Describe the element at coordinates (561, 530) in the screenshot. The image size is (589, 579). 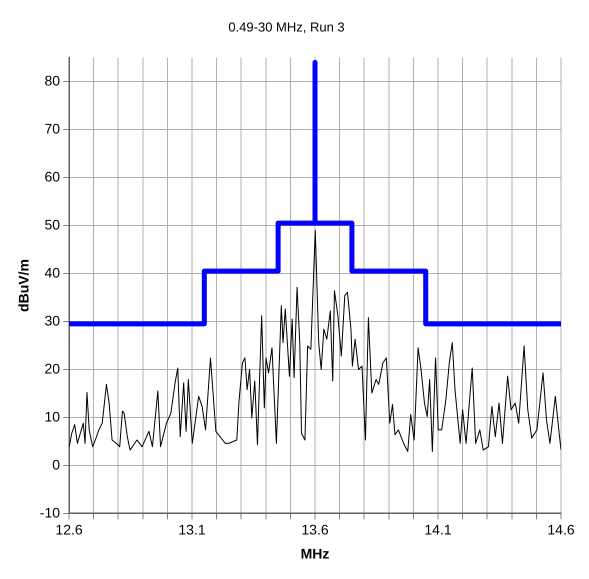
I see `x-tick-label: 14.6` at that location.